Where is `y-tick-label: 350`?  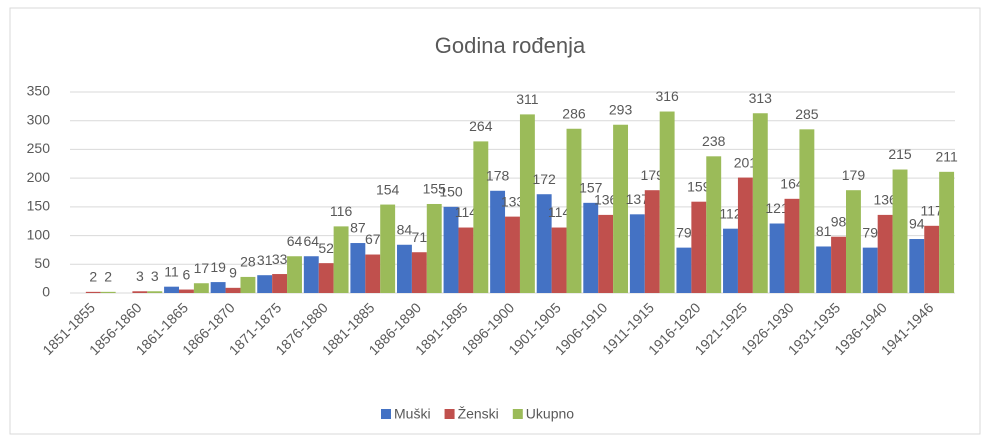
y-tick-label: 350 is located at coordinates (39, 91).